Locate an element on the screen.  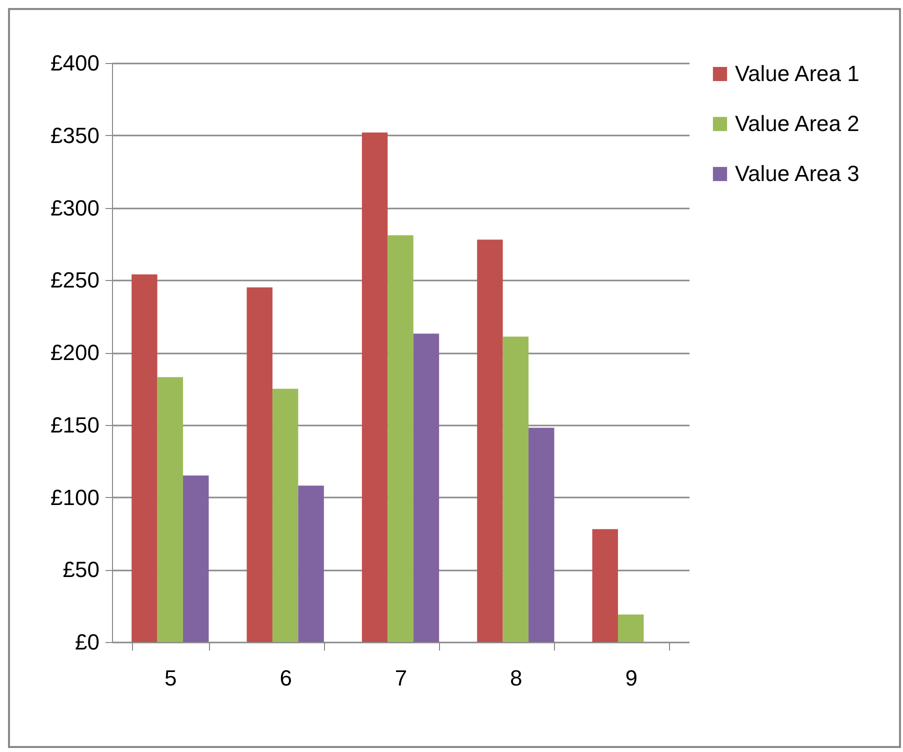
x-tick-label: 6 is located at coordinates (286, 678).